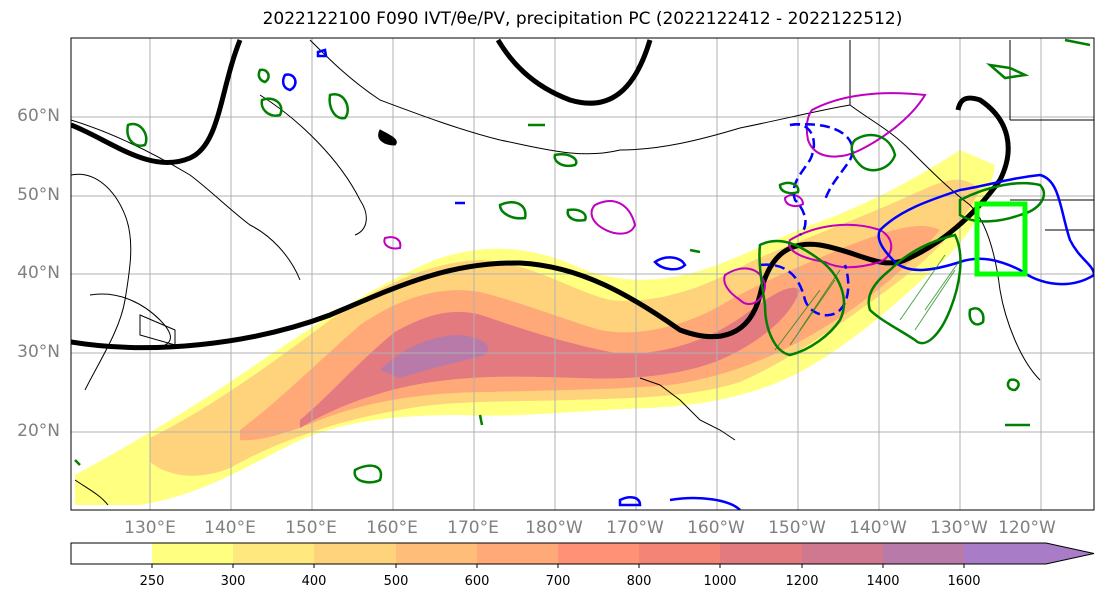  Describe the element at coordinates (720, 581) in the screenshot. I see `colorbar-tick: 1000` at that location.